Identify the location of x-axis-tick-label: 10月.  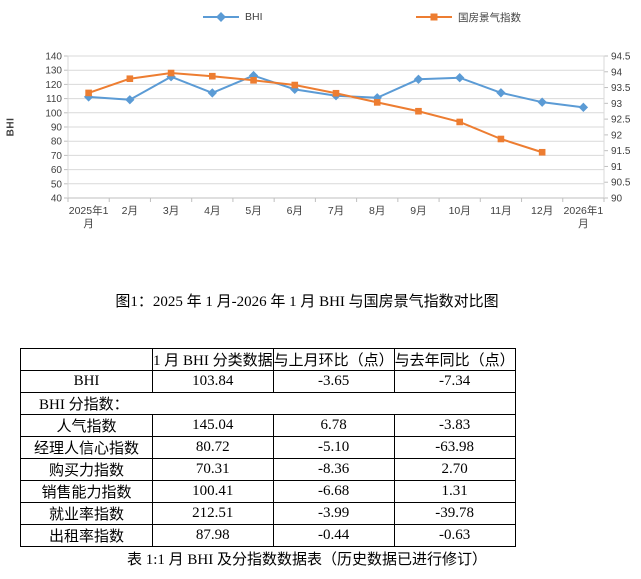
(460, 211).